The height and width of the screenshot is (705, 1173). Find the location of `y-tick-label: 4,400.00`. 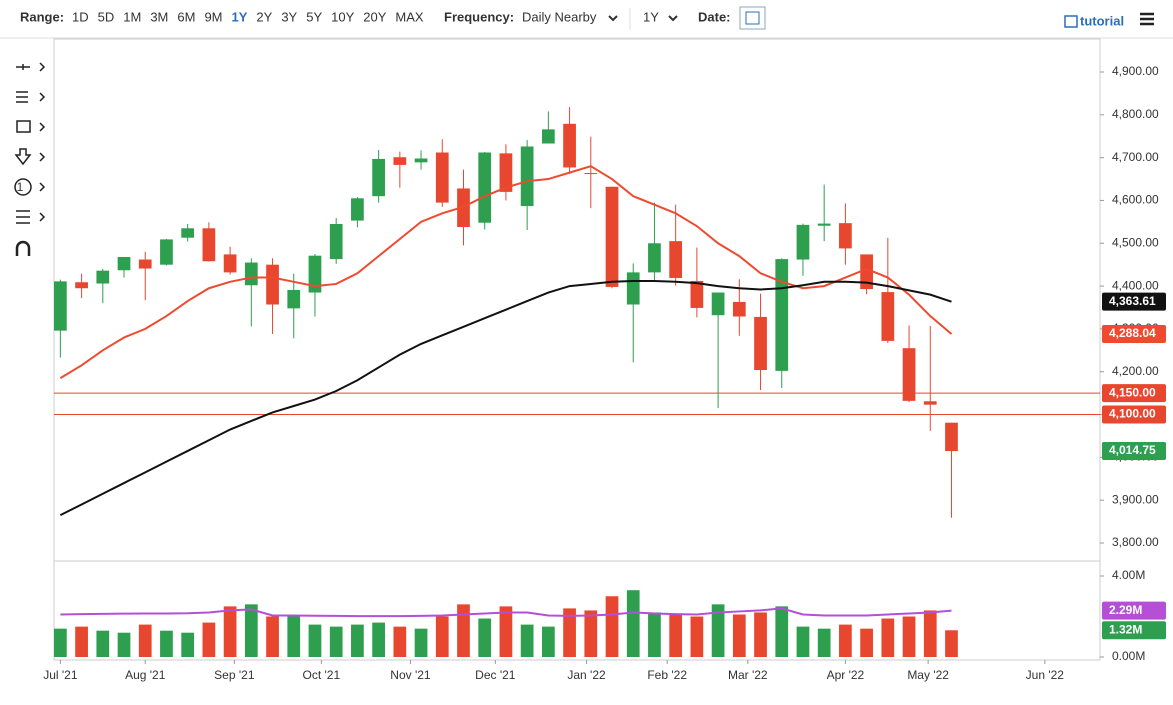

y-tick-label: 4,400.00 is located at coordinates (1135, 285).